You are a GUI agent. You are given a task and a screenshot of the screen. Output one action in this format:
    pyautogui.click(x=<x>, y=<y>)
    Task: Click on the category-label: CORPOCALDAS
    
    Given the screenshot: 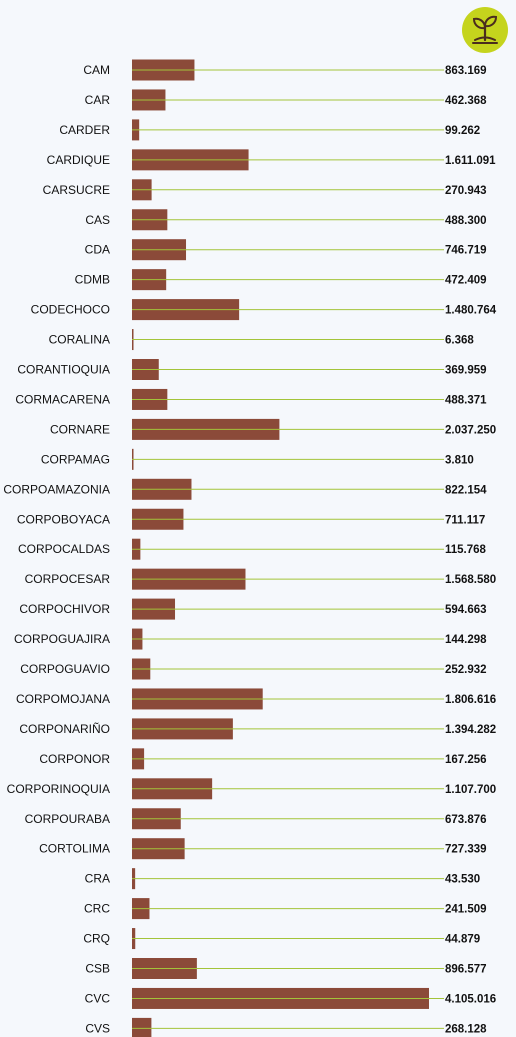 What is the action you would take?
    pyautogui.click(x=64, y=549)
    